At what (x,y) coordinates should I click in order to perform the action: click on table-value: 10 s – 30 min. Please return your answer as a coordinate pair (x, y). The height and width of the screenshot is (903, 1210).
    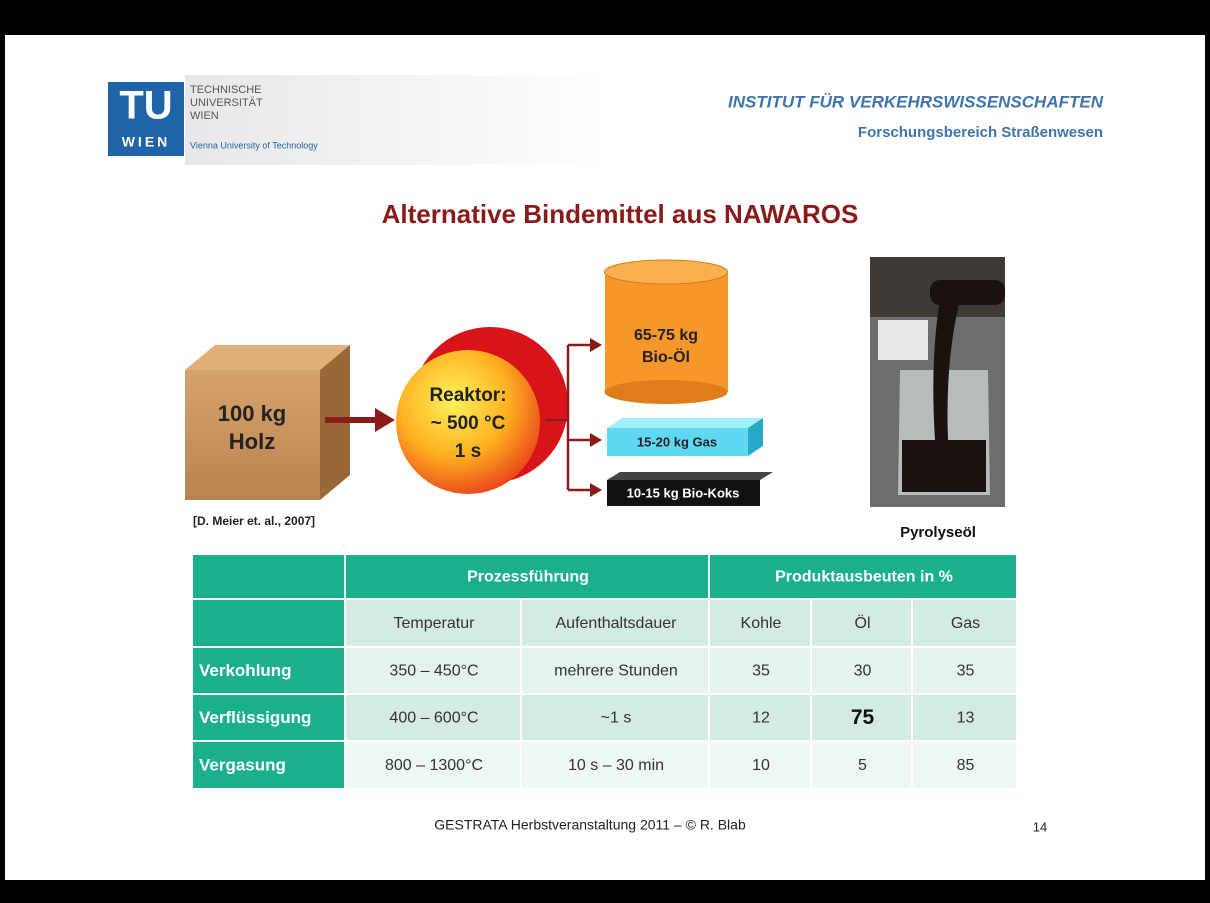
    Looking at the image, I should click on (616, 765).